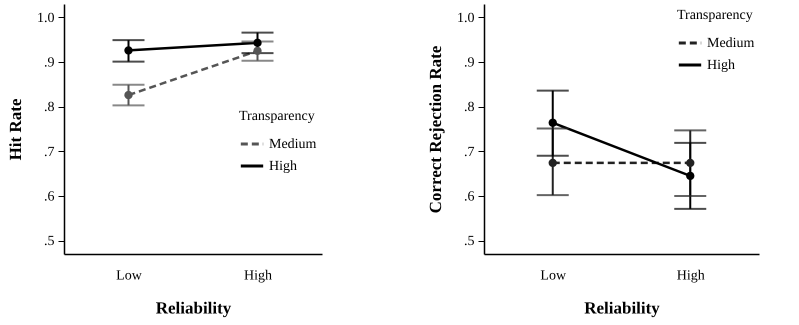 The width and height of the screenshot is (799, 325). I want to click on y-axis-title: Correct Rejection Rate, so click(435, 129).